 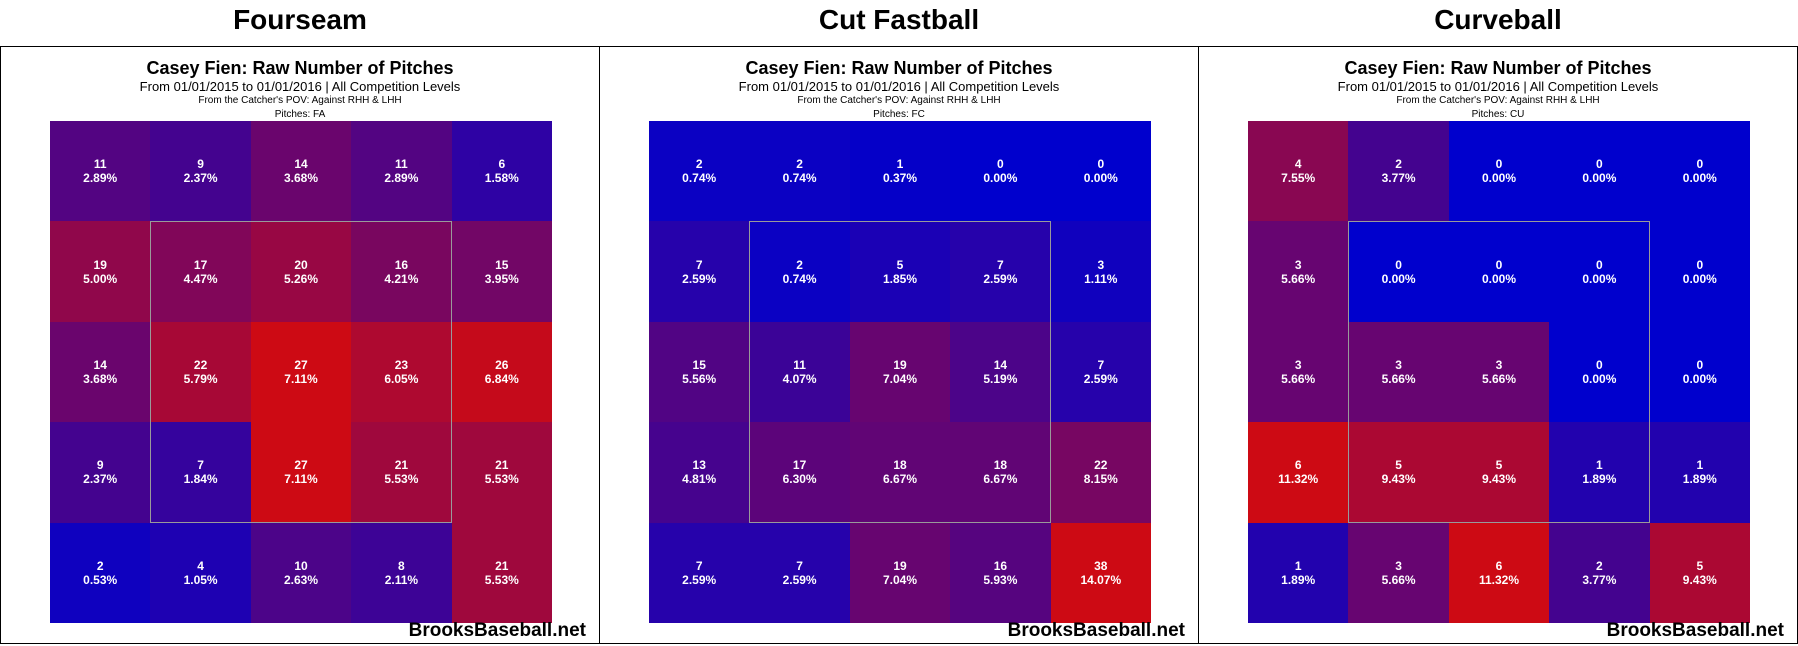 What do you see at coordinates (1101, 278) in the screenshot?
I see `cell-percent: 1.11%` at bounding box center [1101, 278].